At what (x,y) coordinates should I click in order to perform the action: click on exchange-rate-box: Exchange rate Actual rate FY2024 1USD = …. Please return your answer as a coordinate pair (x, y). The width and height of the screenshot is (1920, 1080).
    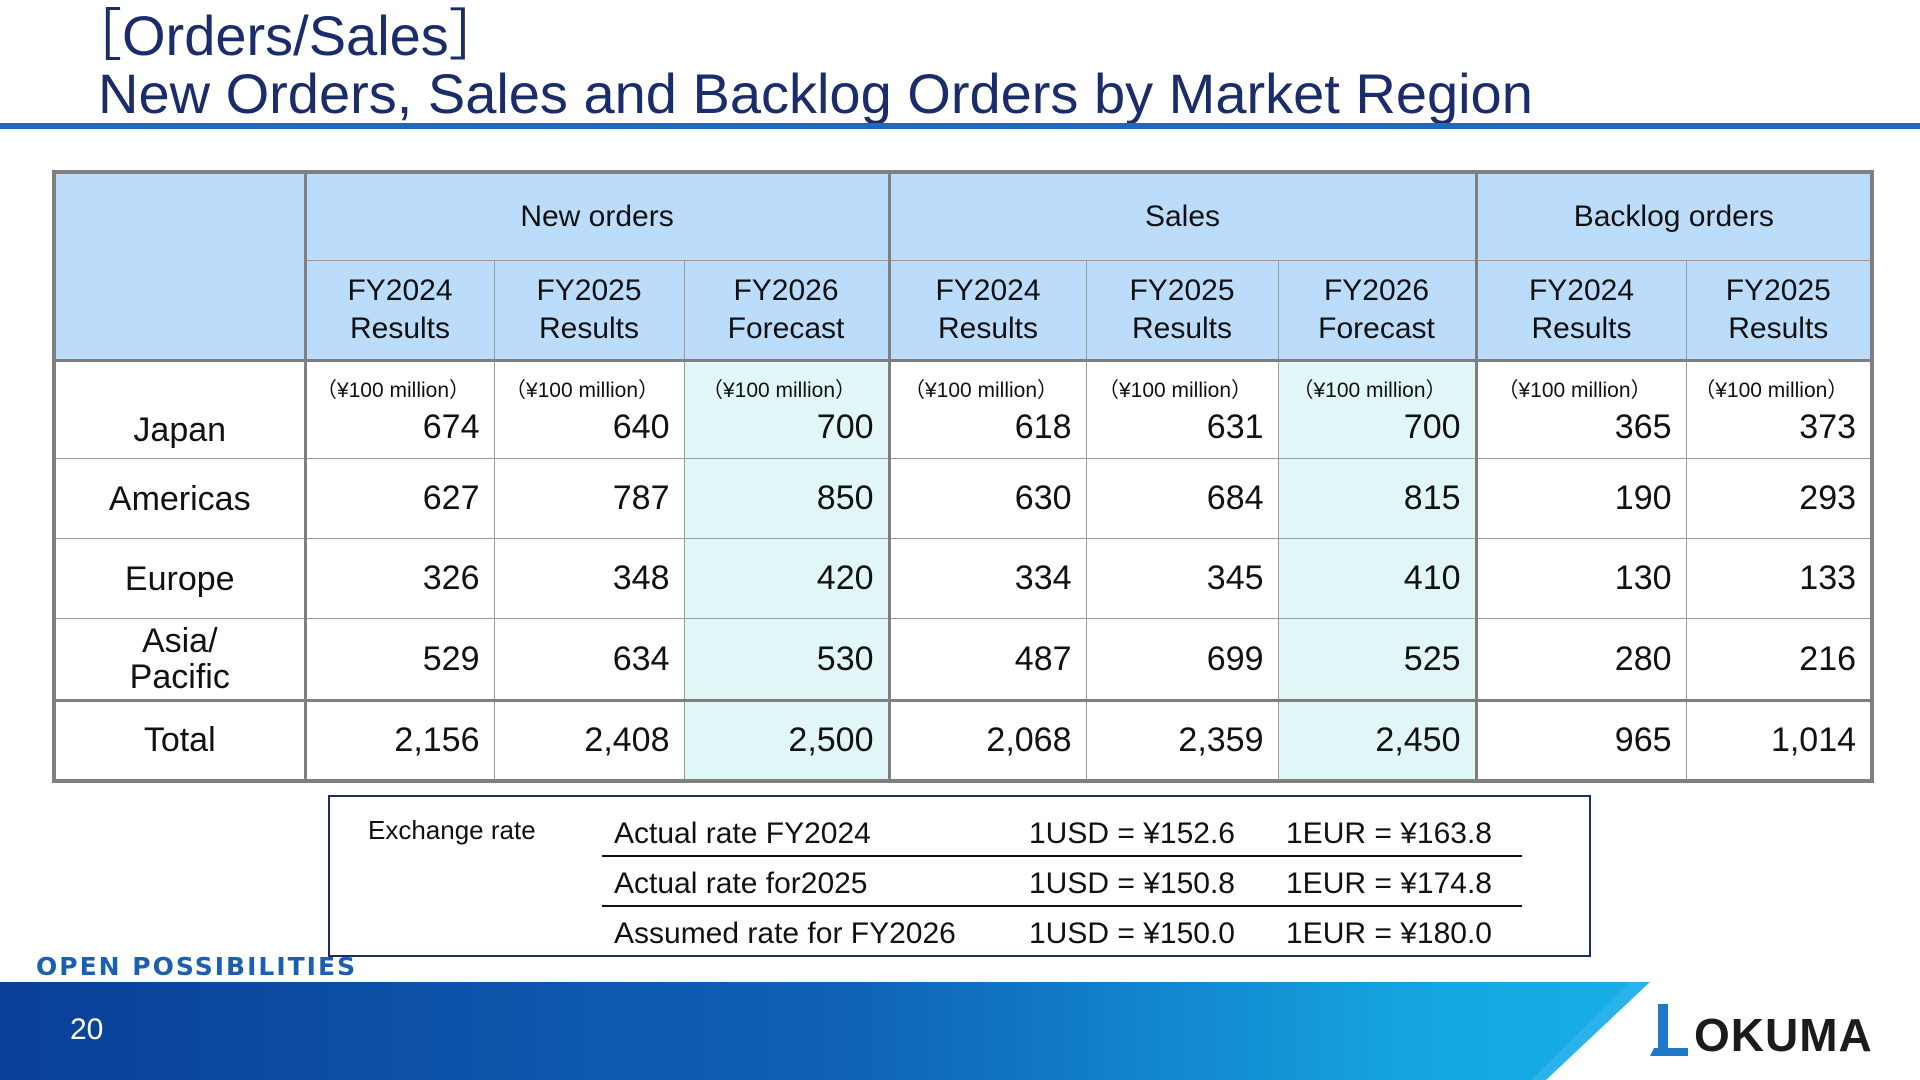
    Looking at the image, I should click on (959, 876).